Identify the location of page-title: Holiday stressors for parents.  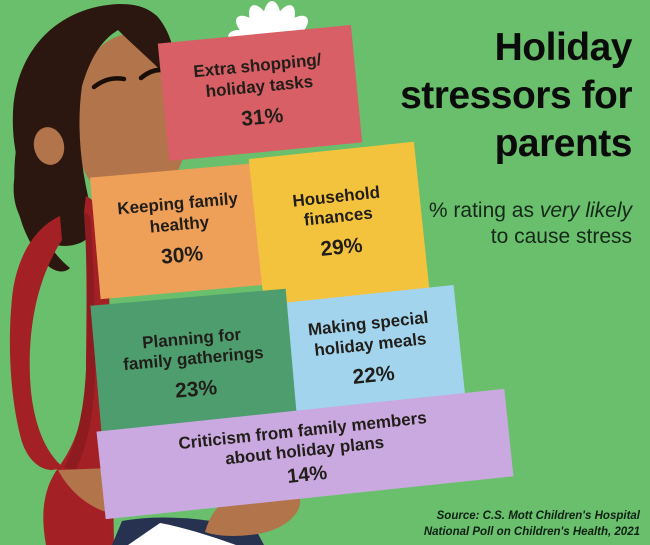
(516, 96).